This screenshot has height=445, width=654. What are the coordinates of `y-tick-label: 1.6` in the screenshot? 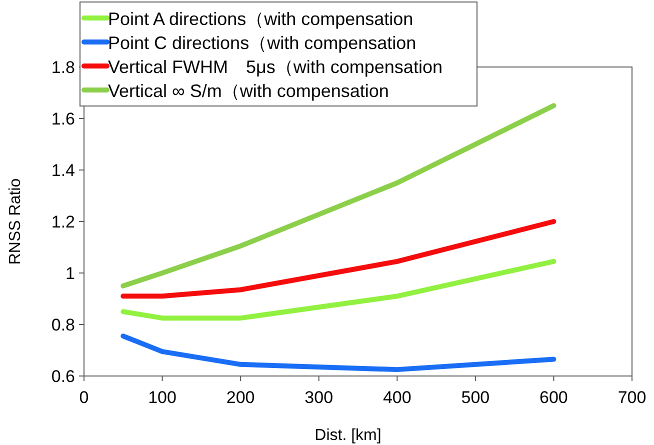 It's located at (63, 119).